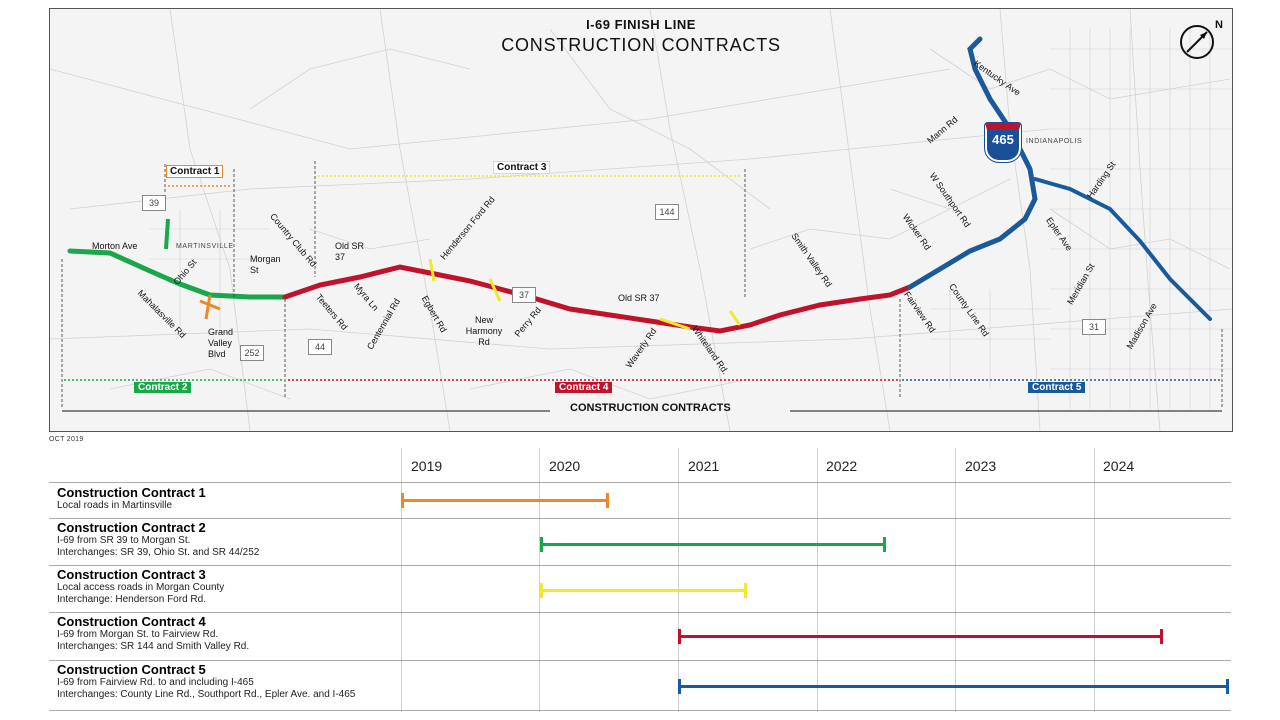 The width and height of the screenshot is (1280, 720). Describe the element at coordinates (1094, 327) in the screenshot. I see `route-shield: 31` at that location.